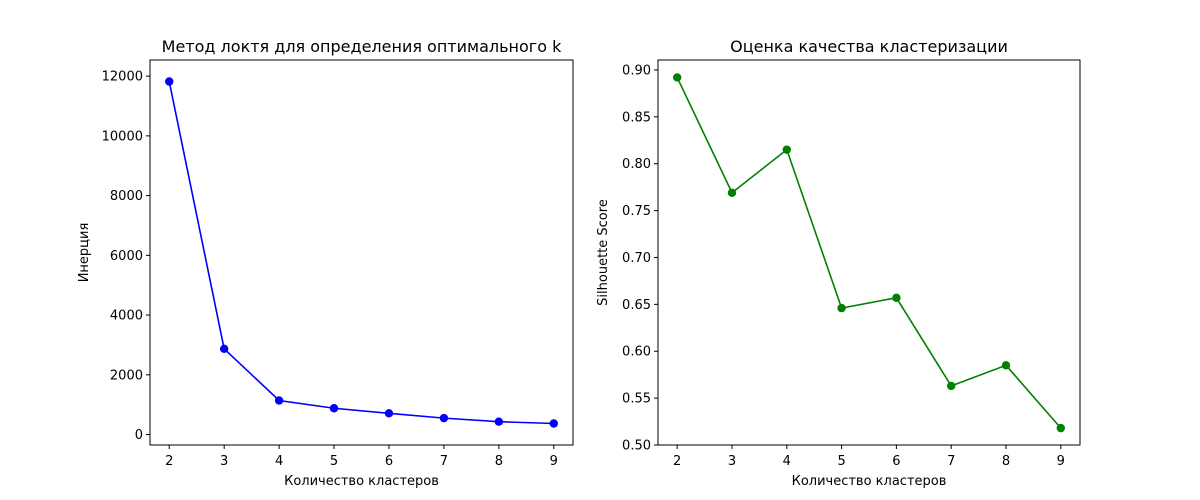 The height and width of the screenshot is (500, 1200). I want to click on elbow-y-tick-label: 6000, so click(126, 256).